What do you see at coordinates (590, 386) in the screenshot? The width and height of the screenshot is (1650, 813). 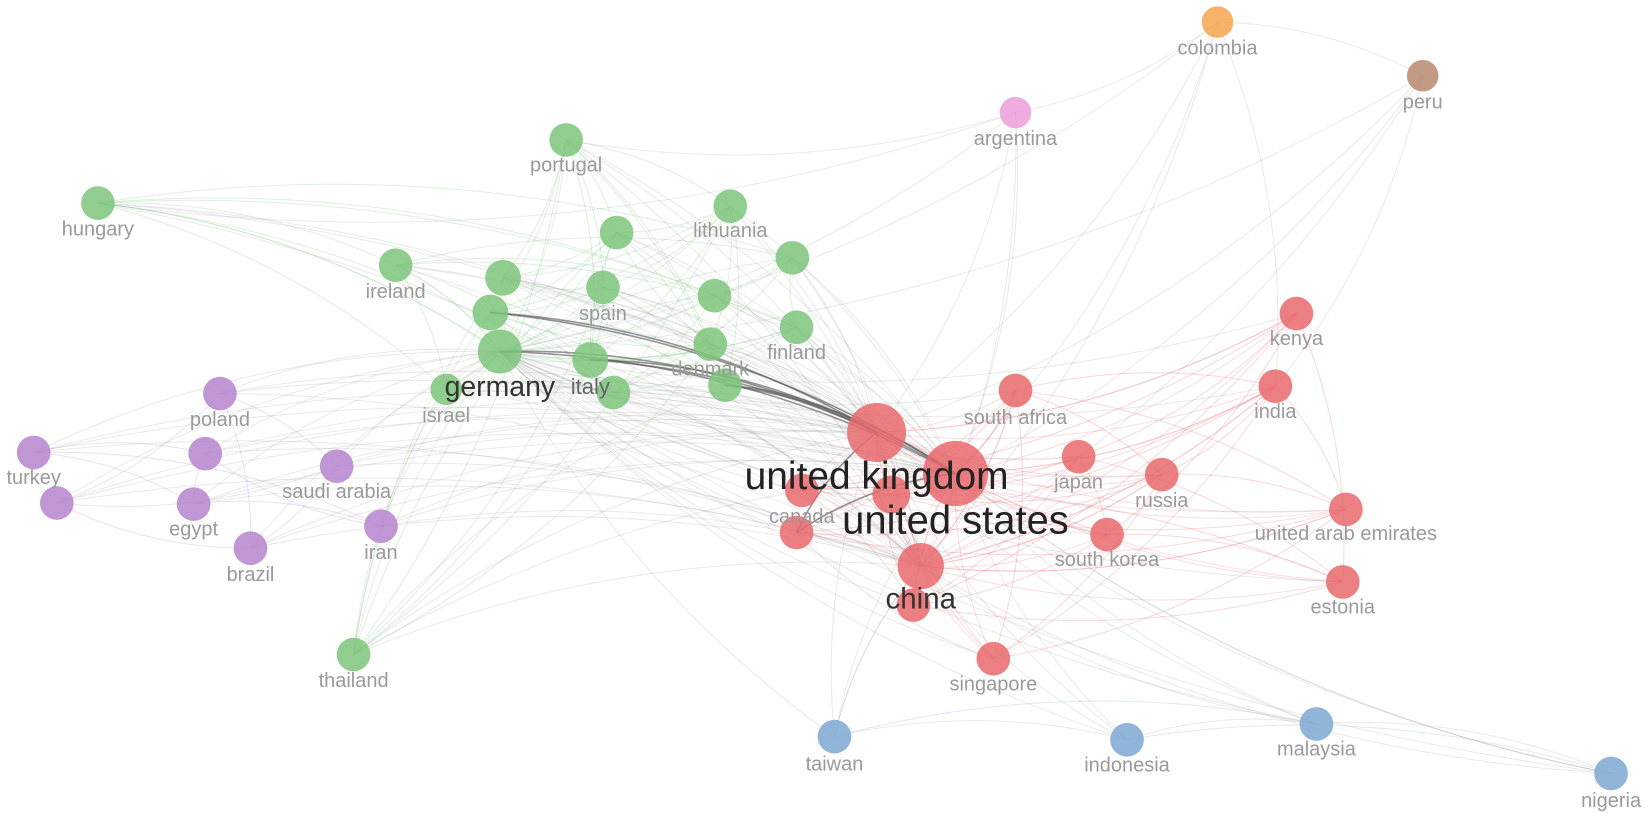 I see `node-label: italy` at bounding box center [590, 386].